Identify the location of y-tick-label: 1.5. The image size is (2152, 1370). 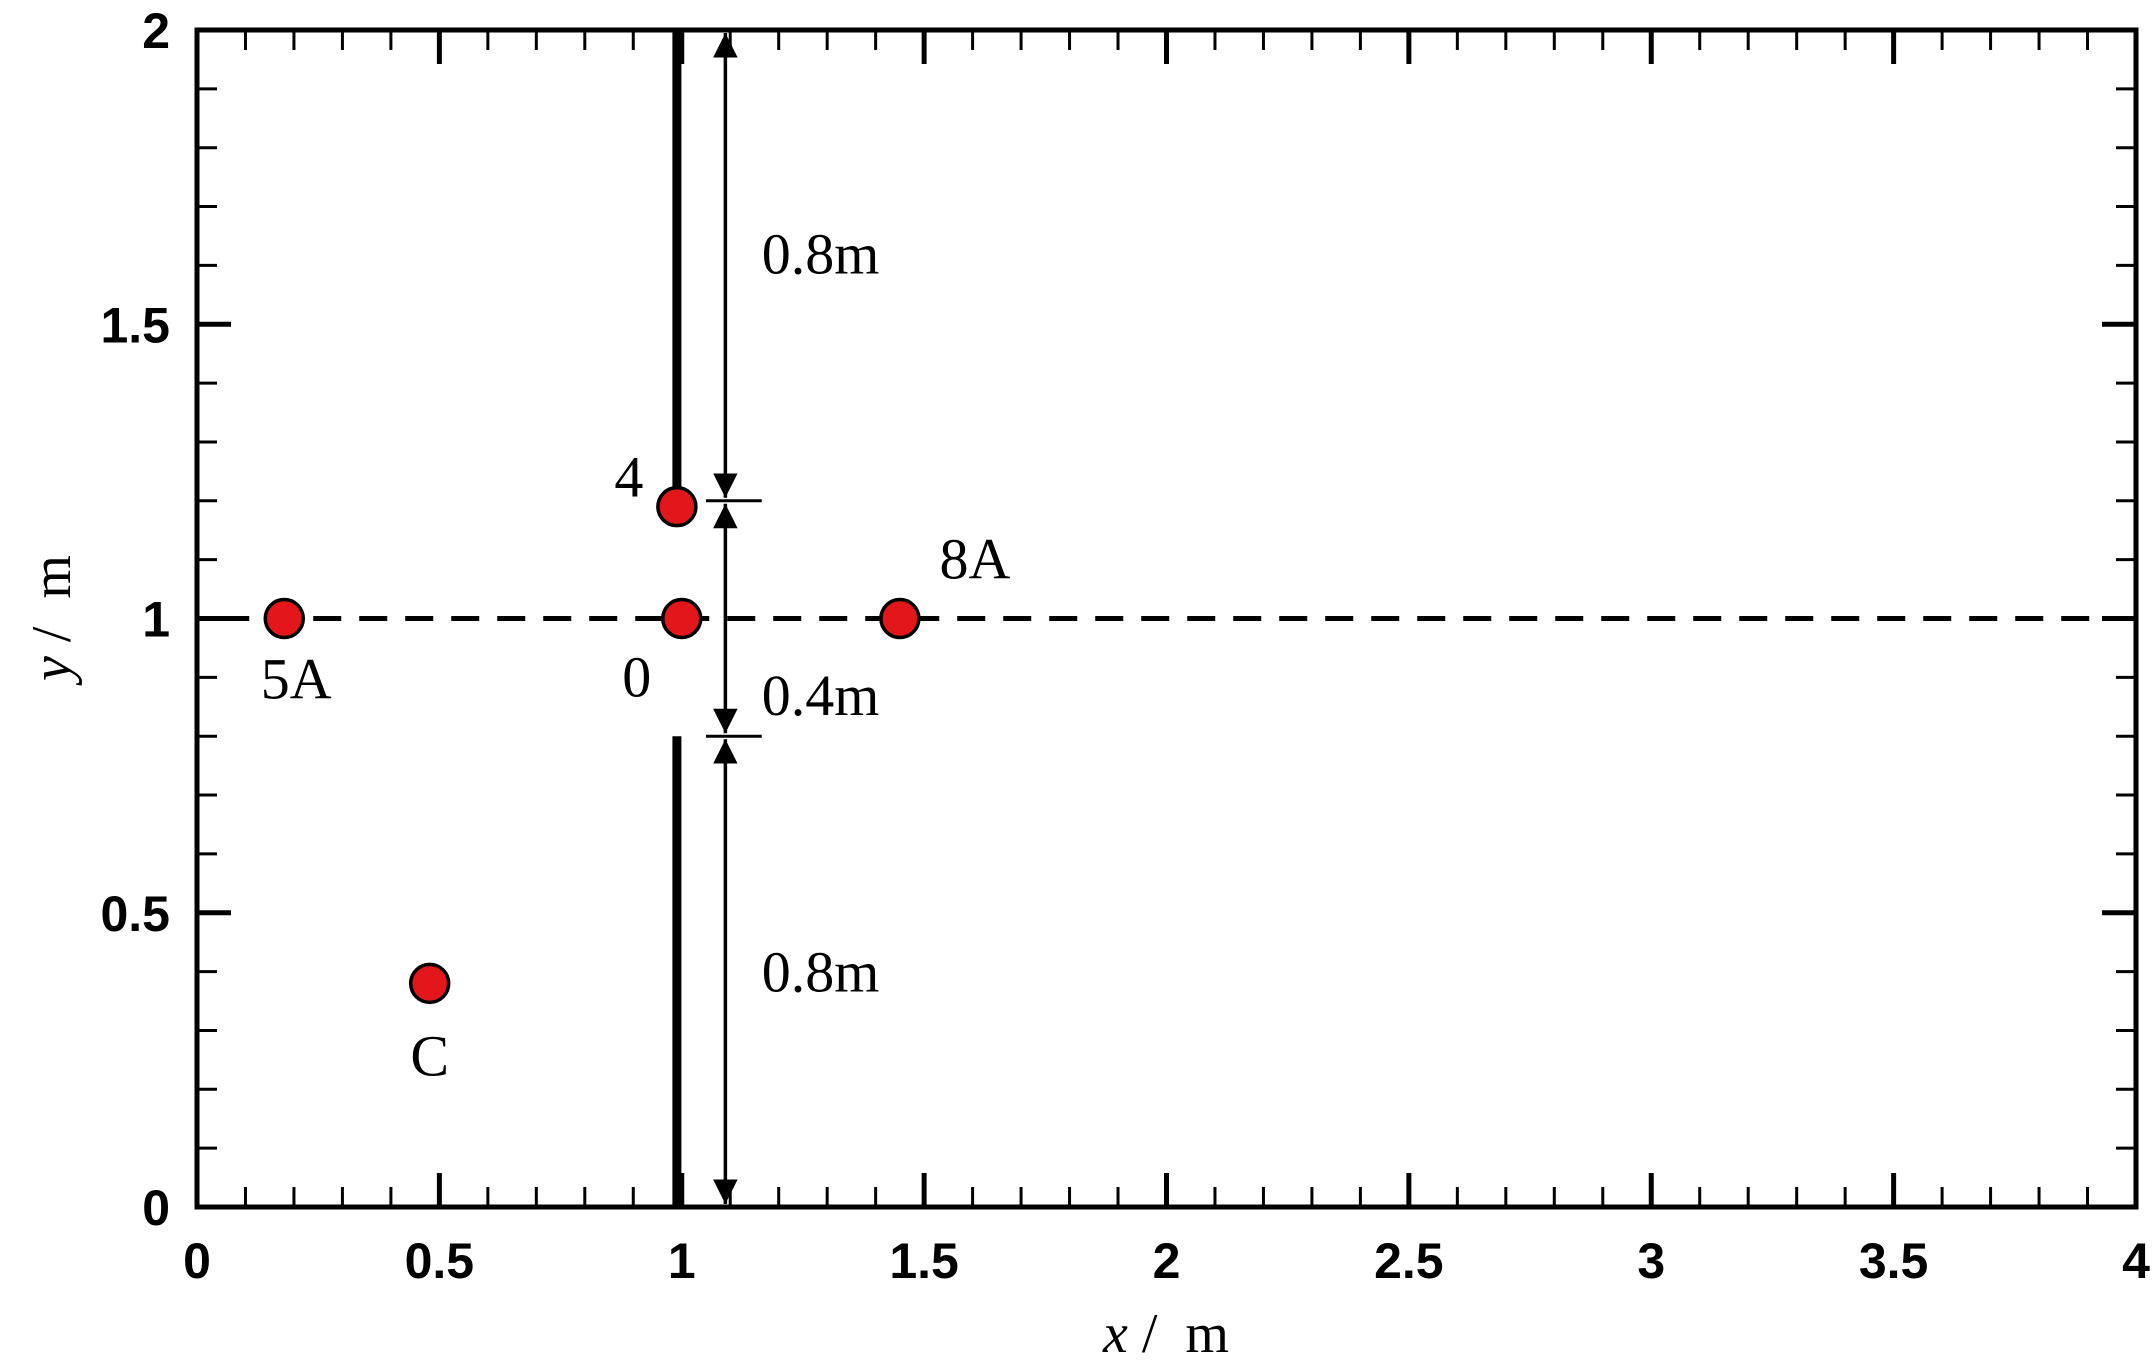
(135, 325).